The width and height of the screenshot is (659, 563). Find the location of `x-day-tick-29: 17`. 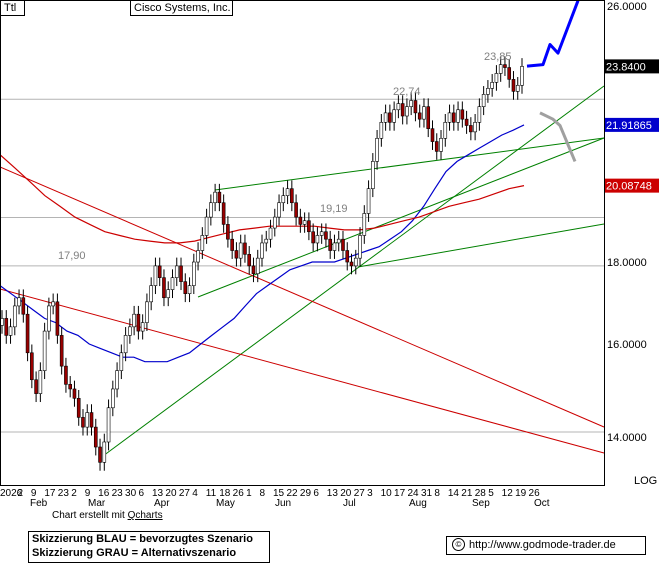

x-day-tick-29: 17 is located at coordinates (400, 493).